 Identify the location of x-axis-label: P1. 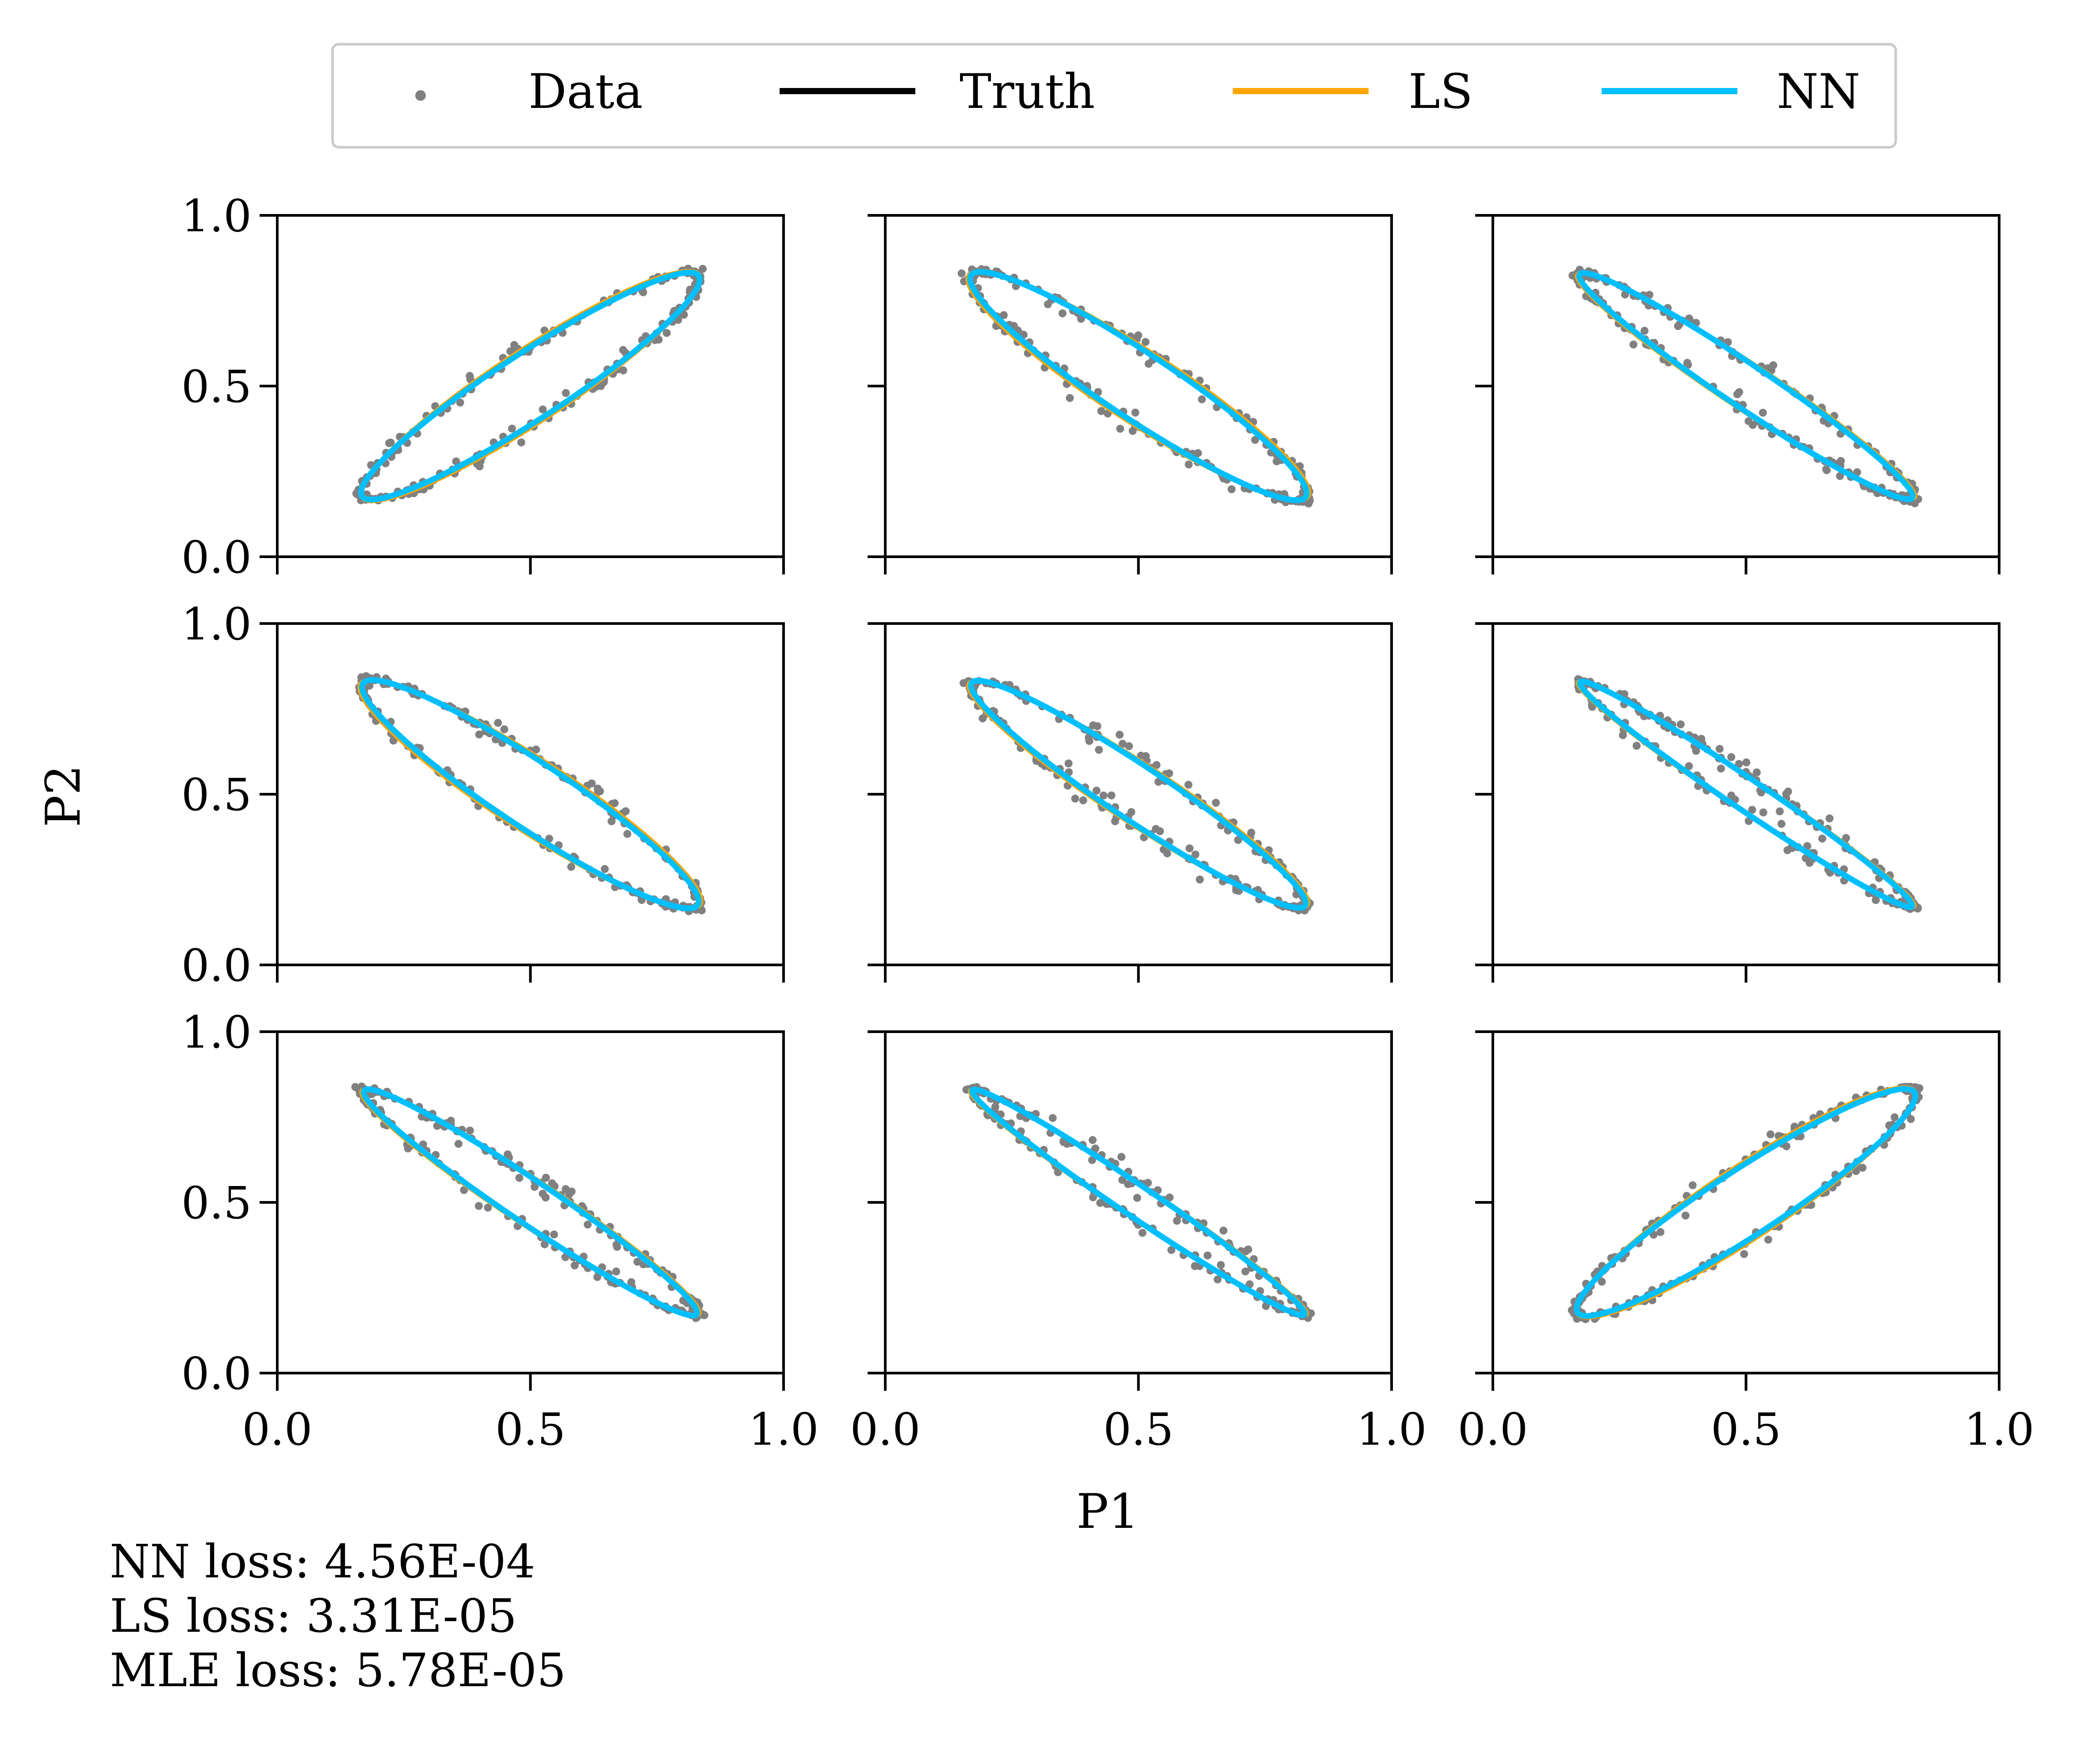
(1107, 1511).